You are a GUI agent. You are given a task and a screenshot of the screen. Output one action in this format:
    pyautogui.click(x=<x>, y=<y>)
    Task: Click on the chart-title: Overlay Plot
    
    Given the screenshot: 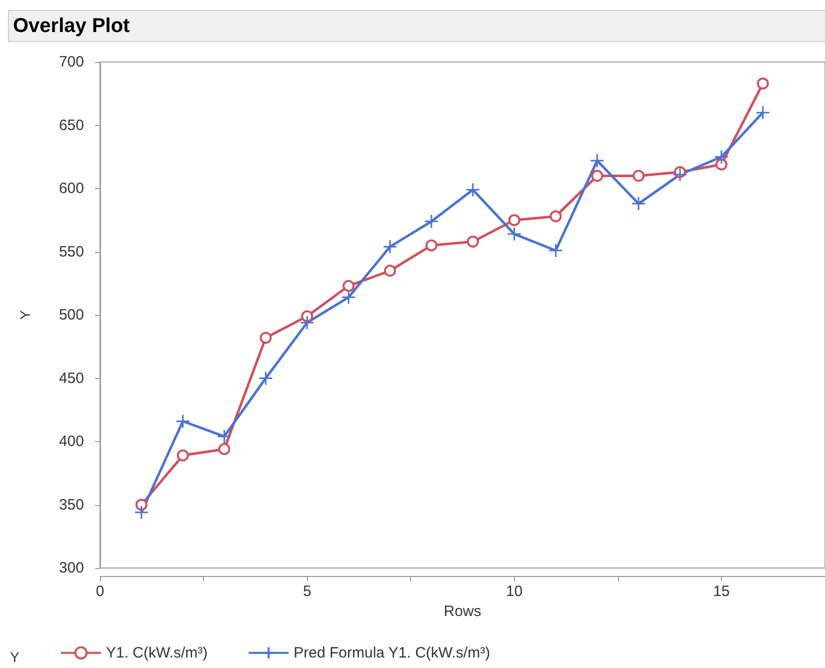 What is the action you would take?
    pyautogui.click(x=416, y=26)
    